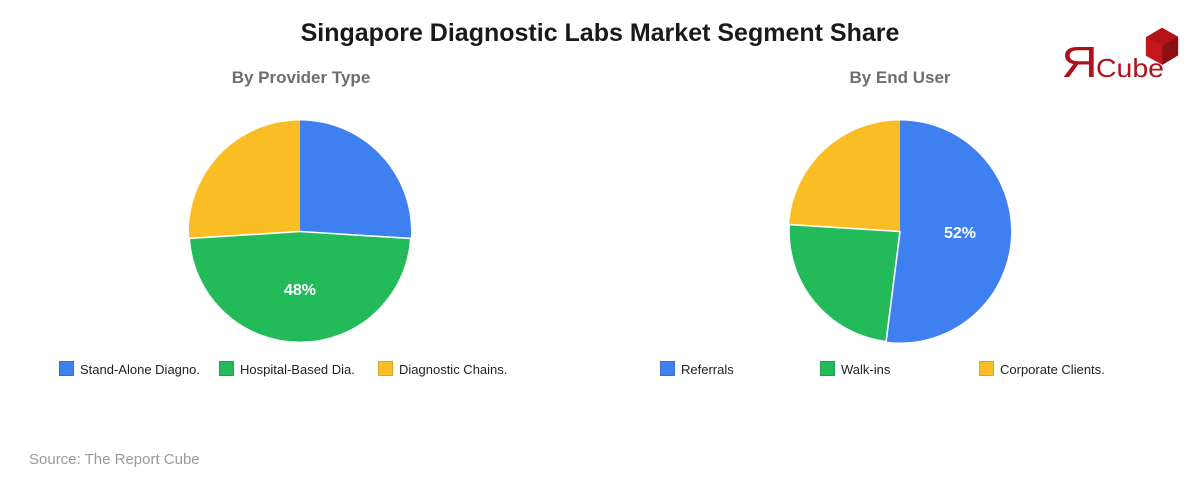  I want to click on svg-text: 52%, so click(960, 233).